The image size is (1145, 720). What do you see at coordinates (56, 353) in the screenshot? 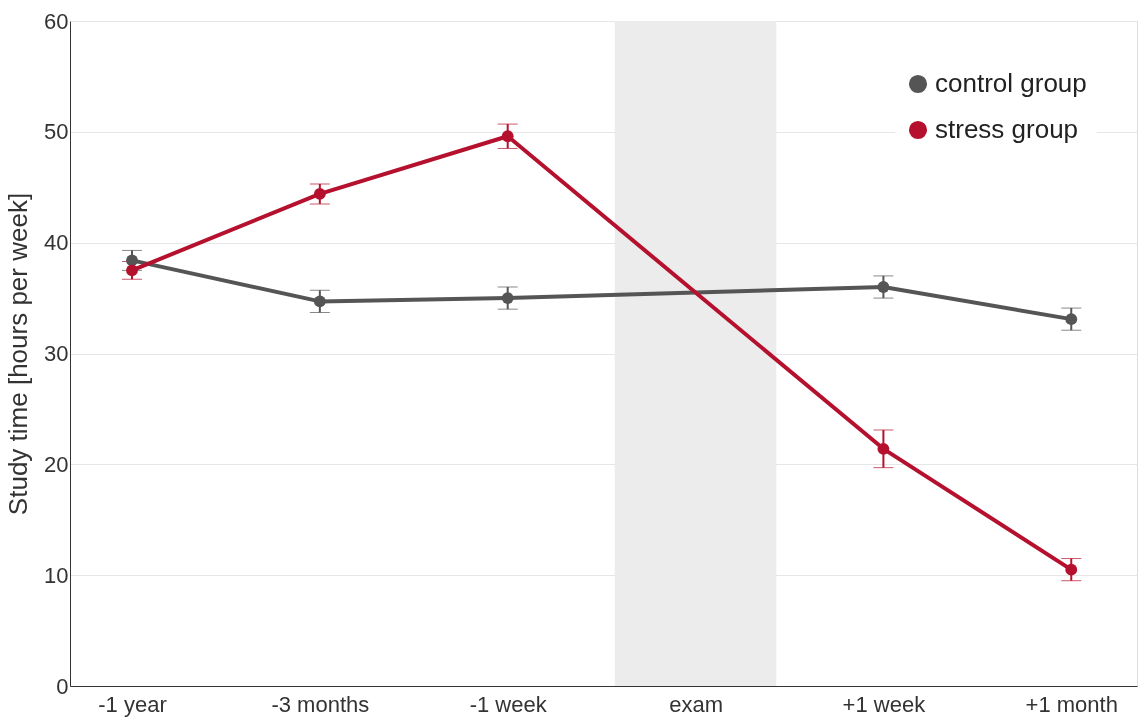
I see `y-tick-label: 30` at bounding box center [56, 353].